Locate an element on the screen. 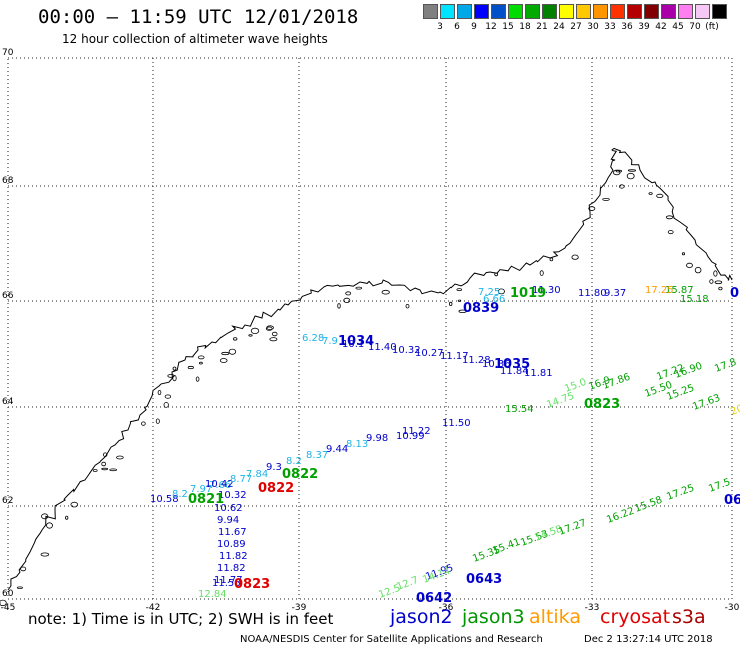 The width and height of the screenshot is (740, 650). satellite-jason2: jason2 is located at coordinates (421, 617).